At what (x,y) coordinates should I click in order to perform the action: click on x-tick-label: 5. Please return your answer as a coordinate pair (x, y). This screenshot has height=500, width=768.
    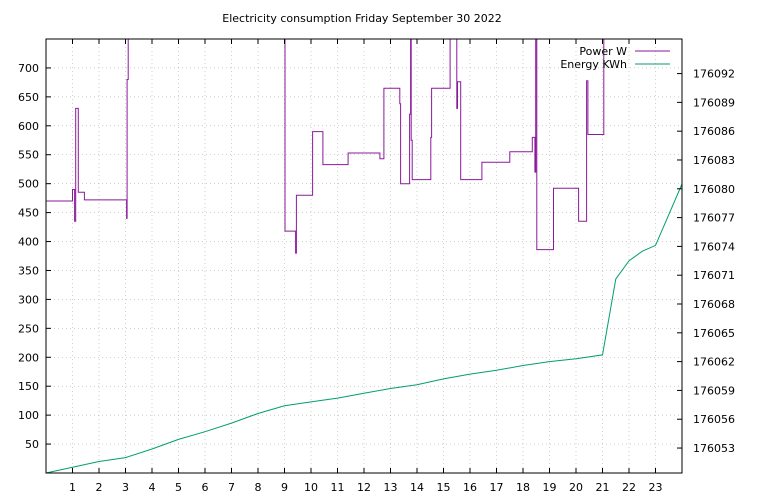
    Looking at the image, I should click on (178, 487).